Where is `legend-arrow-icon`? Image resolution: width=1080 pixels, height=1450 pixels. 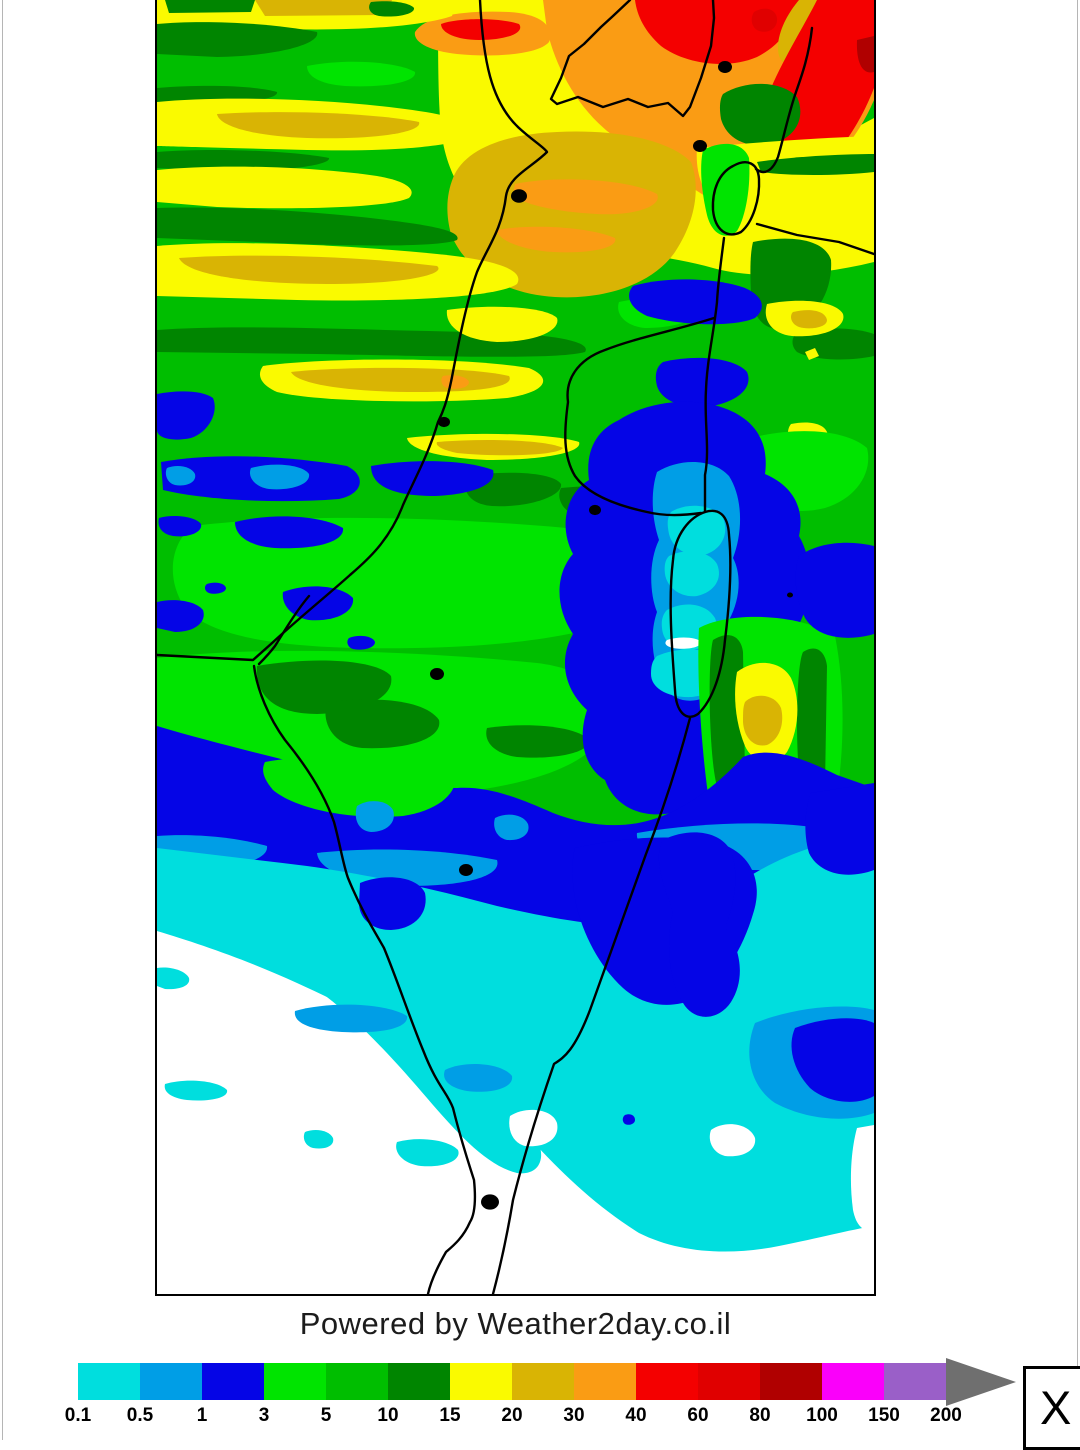 legend-arrow-icon is located at coordinates (981, 1384).